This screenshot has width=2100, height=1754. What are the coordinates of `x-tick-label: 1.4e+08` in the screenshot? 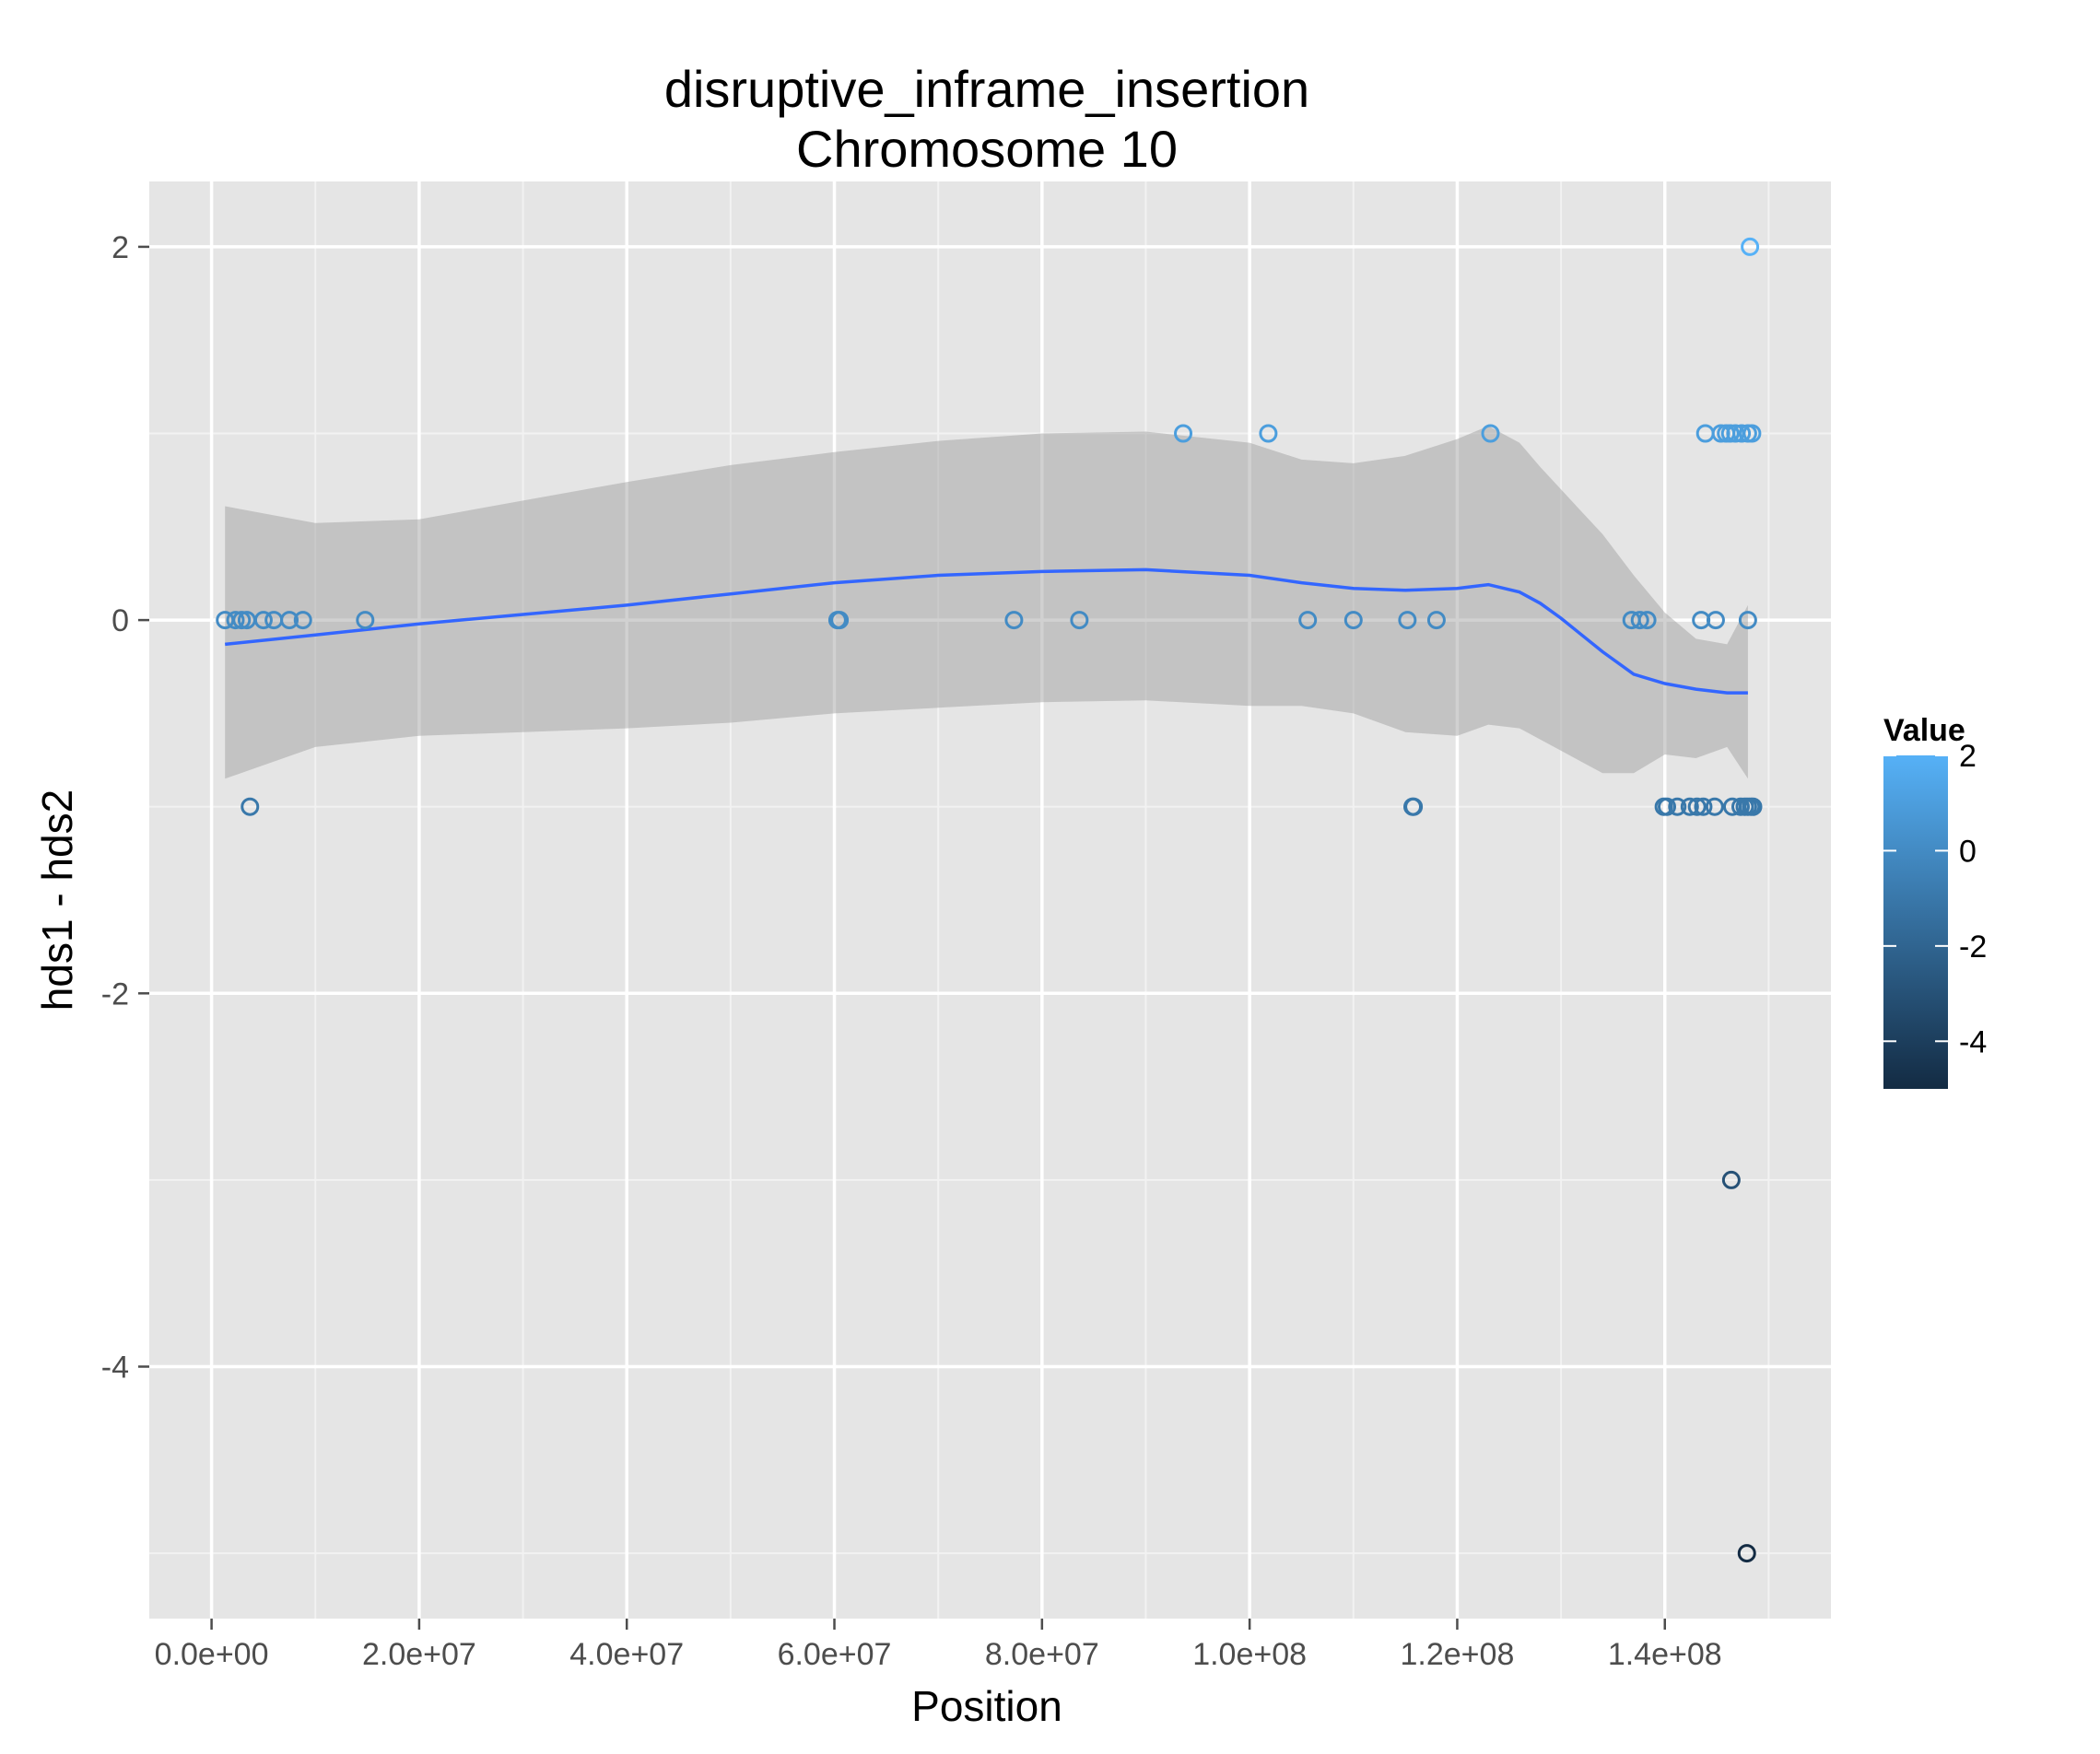 It's located at (1665, 1654).